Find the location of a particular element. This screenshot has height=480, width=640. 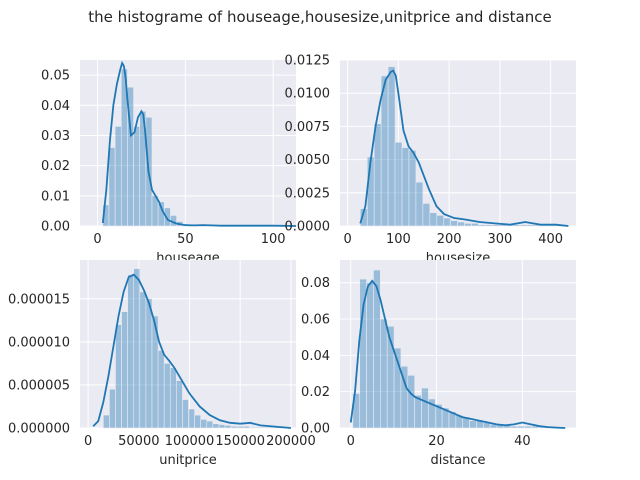

x-tick-label: 100000 is located at coordinates (190, 441).